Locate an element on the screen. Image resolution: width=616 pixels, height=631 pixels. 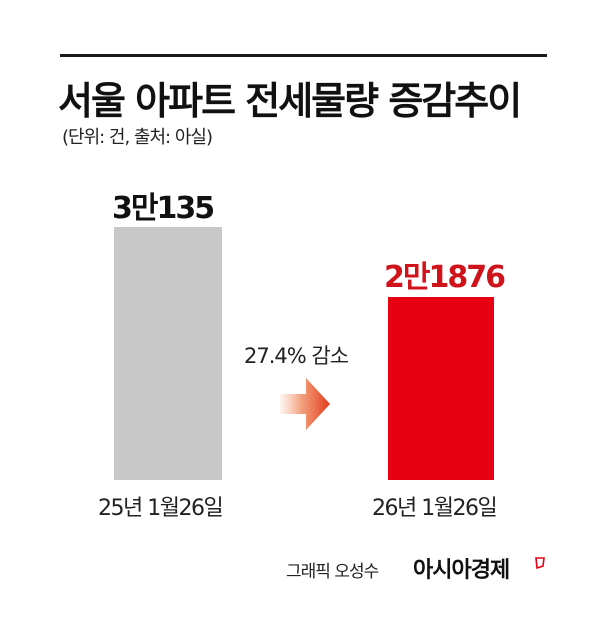
graphic-credit: 그래픽 오성수 is located at coordinates (332, 572).